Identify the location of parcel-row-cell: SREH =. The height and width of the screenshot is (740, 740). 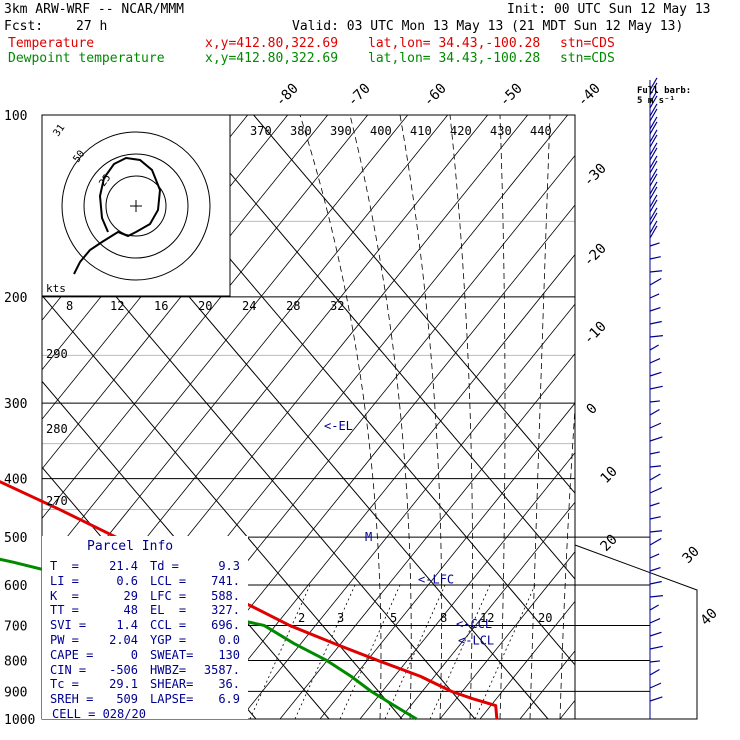
(72, 699).